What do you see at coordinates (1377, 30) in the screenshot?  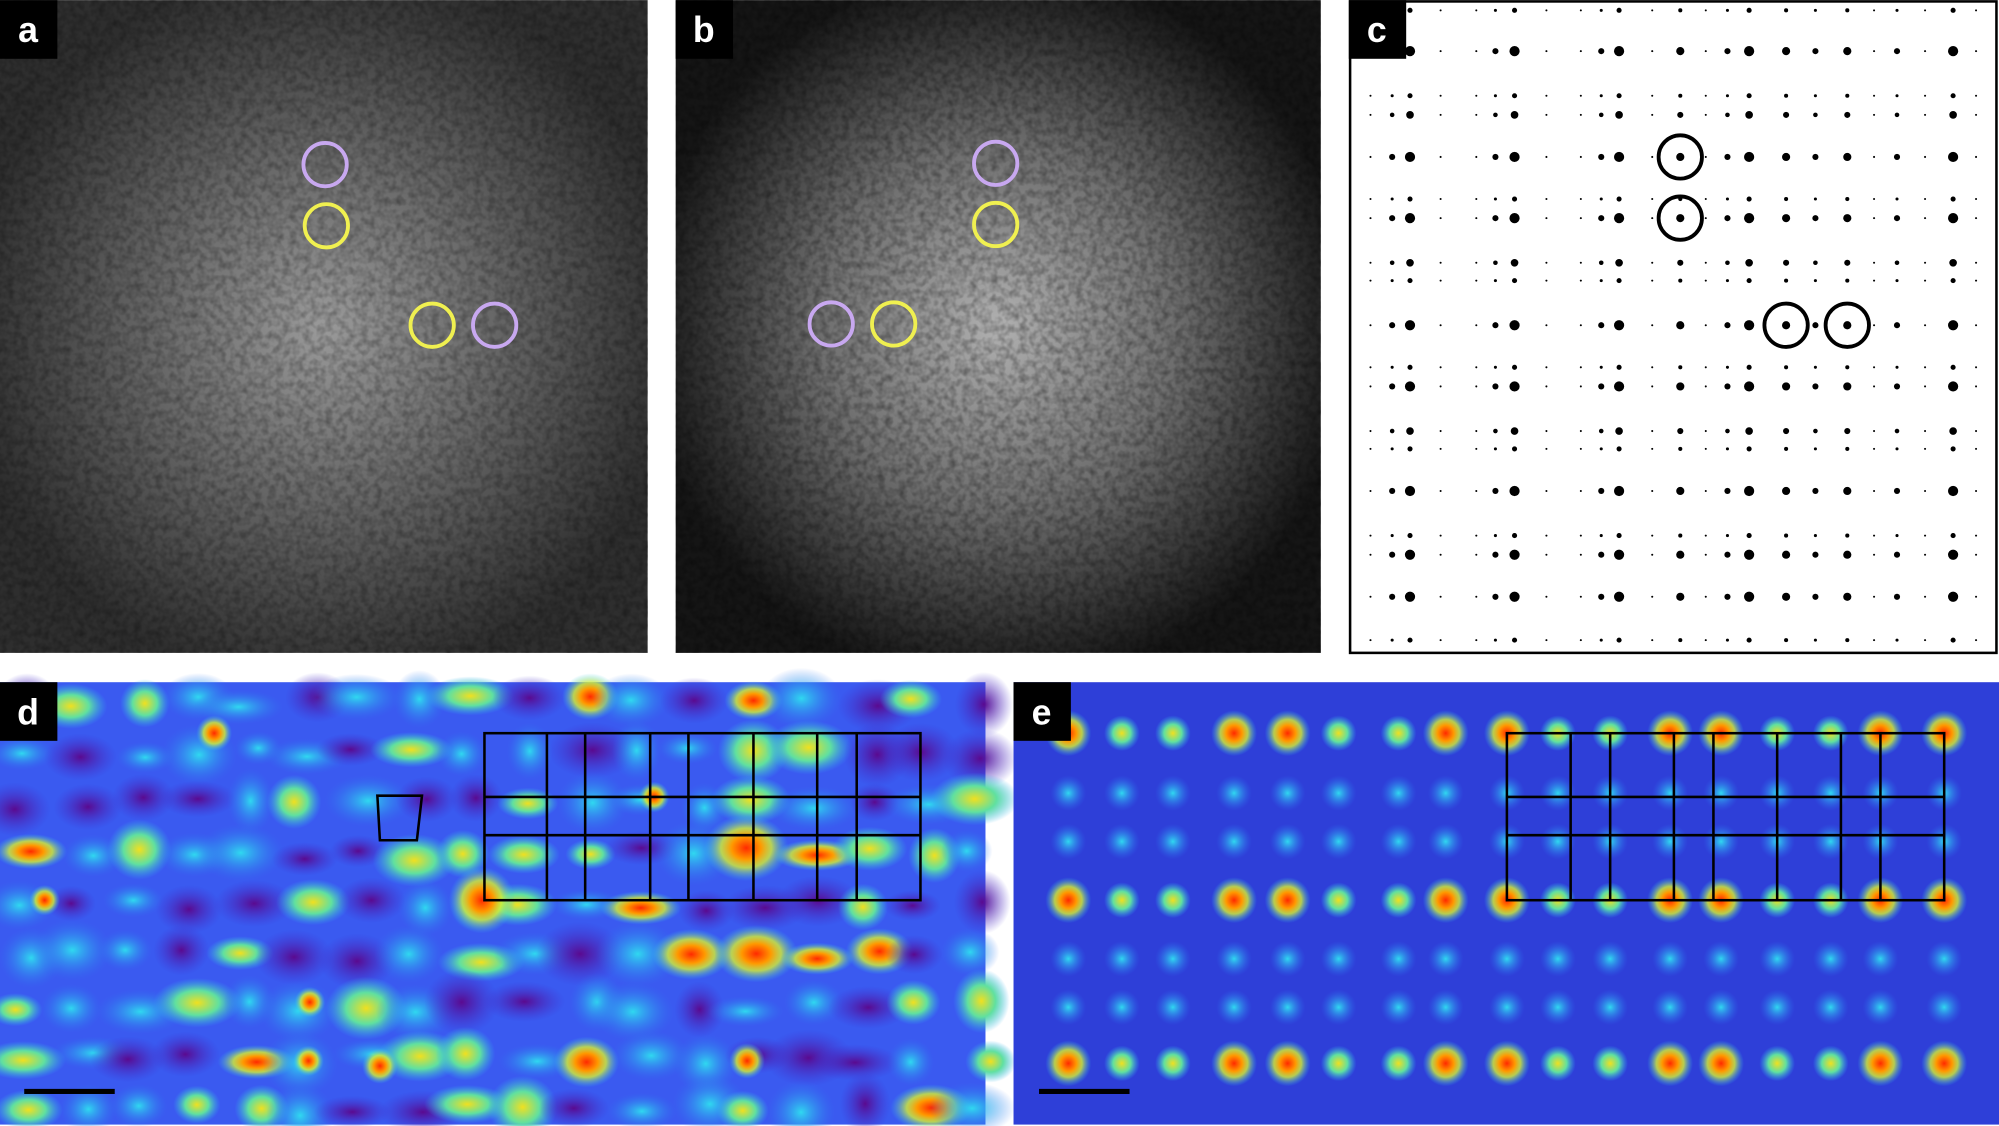 I see `panel-label: c` at bounding box center [1377, 30].